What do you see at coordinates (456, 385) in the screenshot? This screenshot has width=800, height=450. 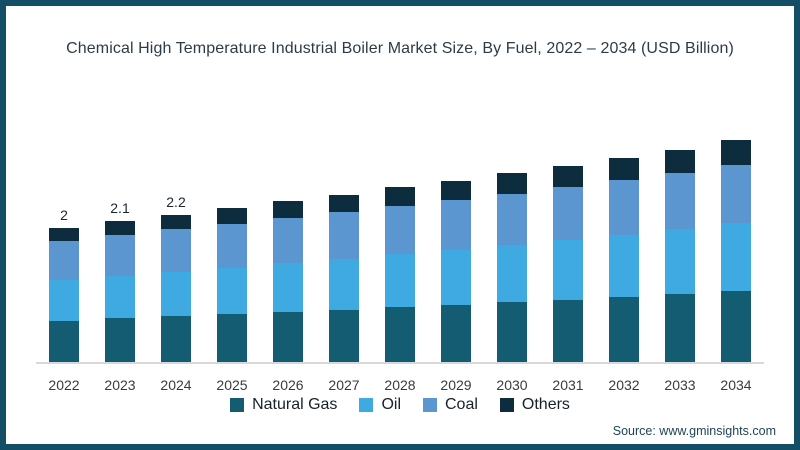 I see `x-axis-label-2029: 2029` at bounding box center [456, 385].